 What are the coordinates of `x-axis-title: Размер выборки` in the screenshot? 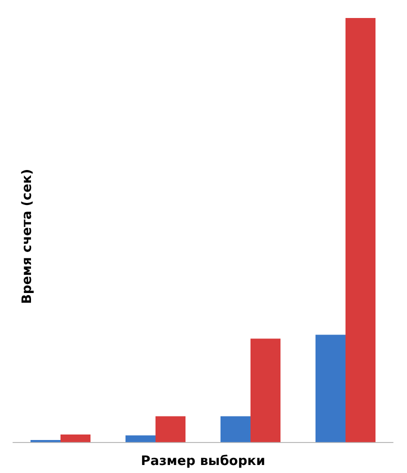 It's located at (203, 461).